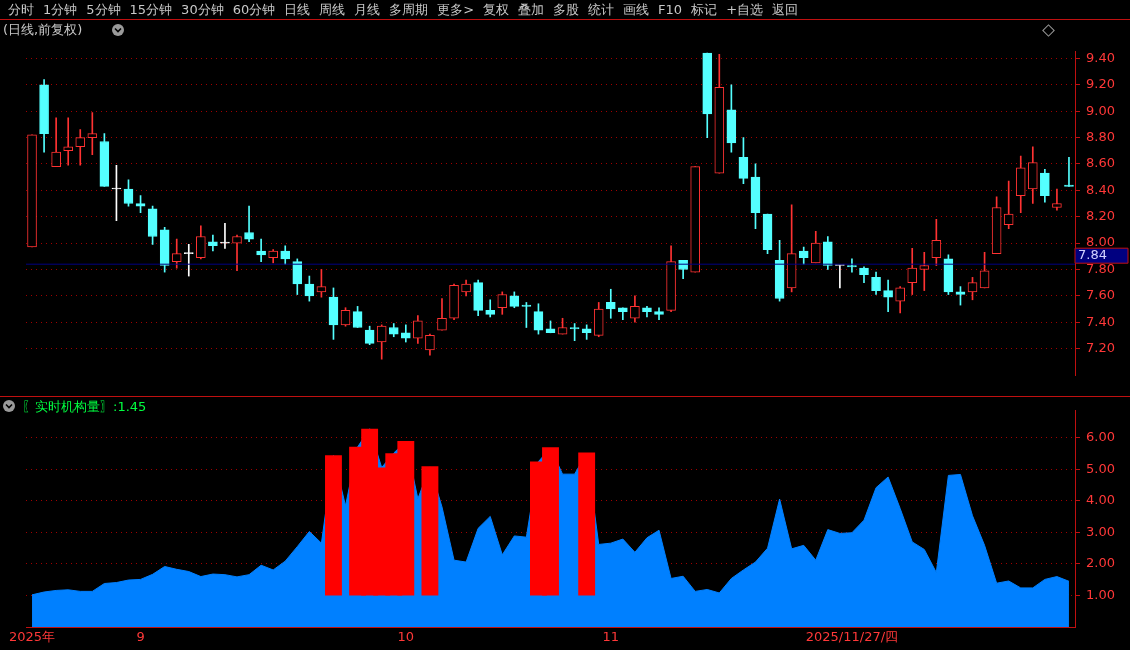 The height and width of the screenshot is (650, 1130). I want to click on text: 多股, so click(566, 9).